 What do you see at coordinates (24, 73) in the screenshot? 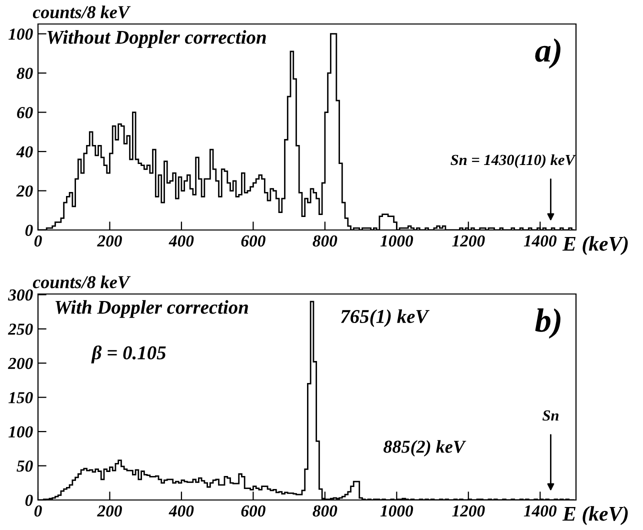
I see `y-tick-label: 80` at bounding box center [24, 73].